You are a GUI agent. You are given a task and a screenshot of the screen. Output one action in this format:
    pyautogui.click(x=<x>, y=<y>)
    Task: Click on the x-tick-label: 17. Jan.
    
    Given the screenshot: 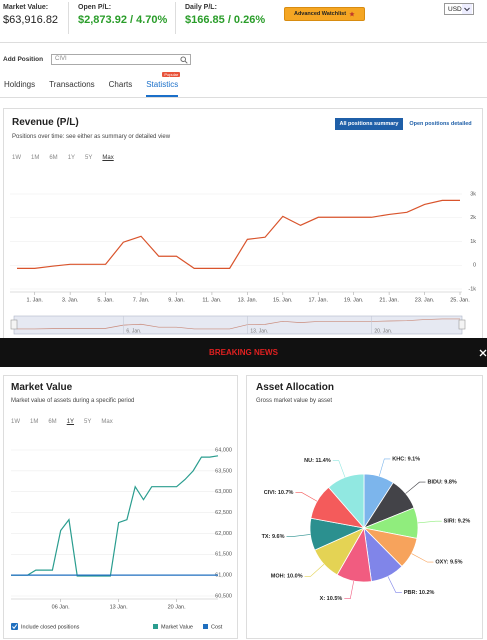 What is the action you would take?
    pyautogui.click(x=318, y=300)
    